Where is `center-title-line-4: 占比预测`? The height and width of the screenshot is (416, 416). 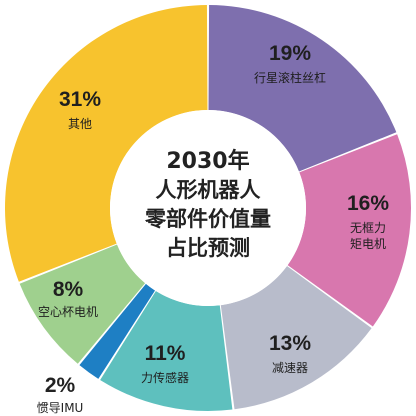
center-title-line-4: 占比预测 is located at coordinates (208, 248).